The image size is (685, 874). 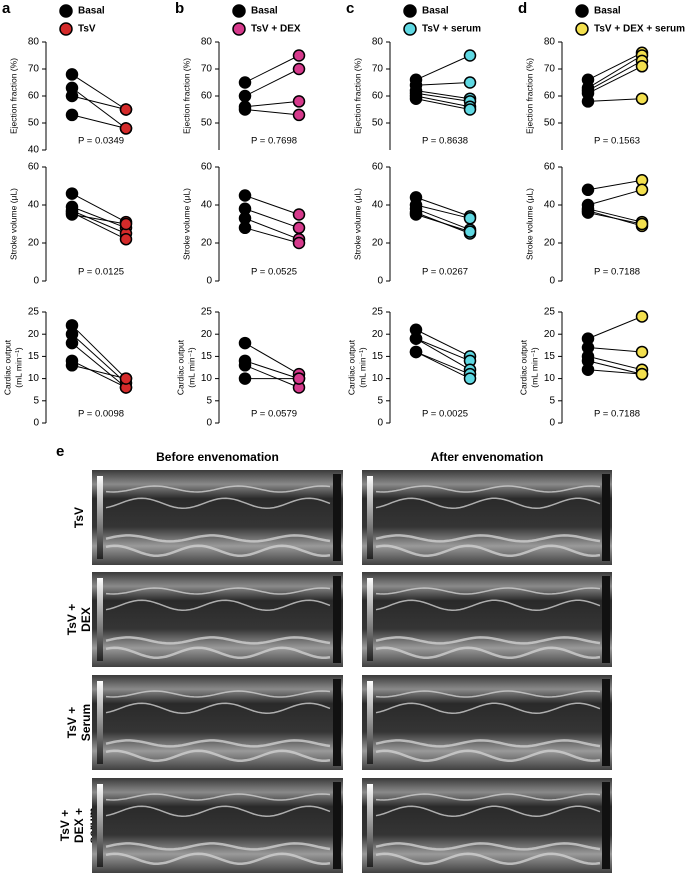 I want to click on p-value: P = 0.7698, so click(x=274, y=141).